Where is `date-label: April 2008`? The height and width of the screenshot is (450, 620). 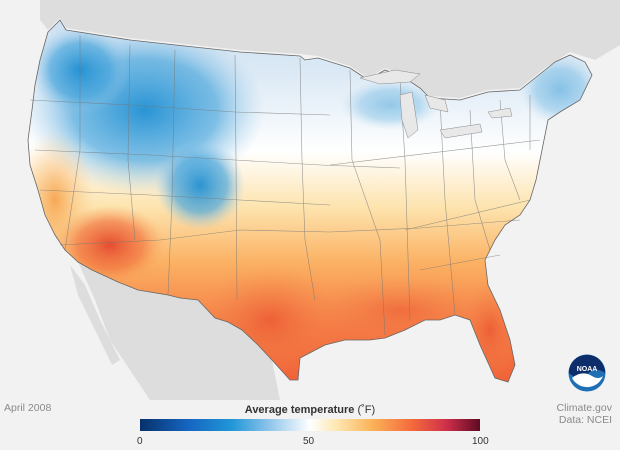
date-label: April 2008 is located at coordinates (28, 408).